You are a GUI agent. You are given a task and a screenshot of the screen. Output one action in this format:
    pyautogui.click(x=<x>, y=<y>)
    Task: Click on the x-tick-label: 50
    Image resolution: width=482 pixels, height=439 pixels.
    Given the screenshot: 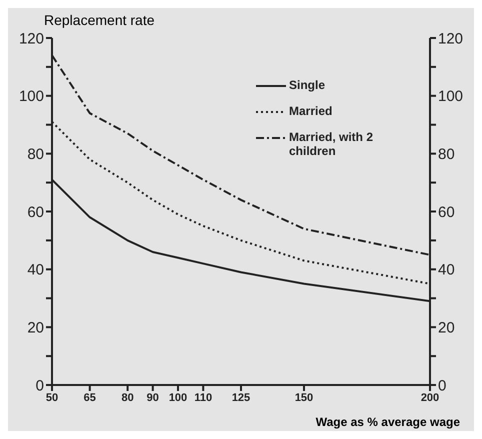 What is the action you would take?
    pyautogui.click(x=52, y=398)
    